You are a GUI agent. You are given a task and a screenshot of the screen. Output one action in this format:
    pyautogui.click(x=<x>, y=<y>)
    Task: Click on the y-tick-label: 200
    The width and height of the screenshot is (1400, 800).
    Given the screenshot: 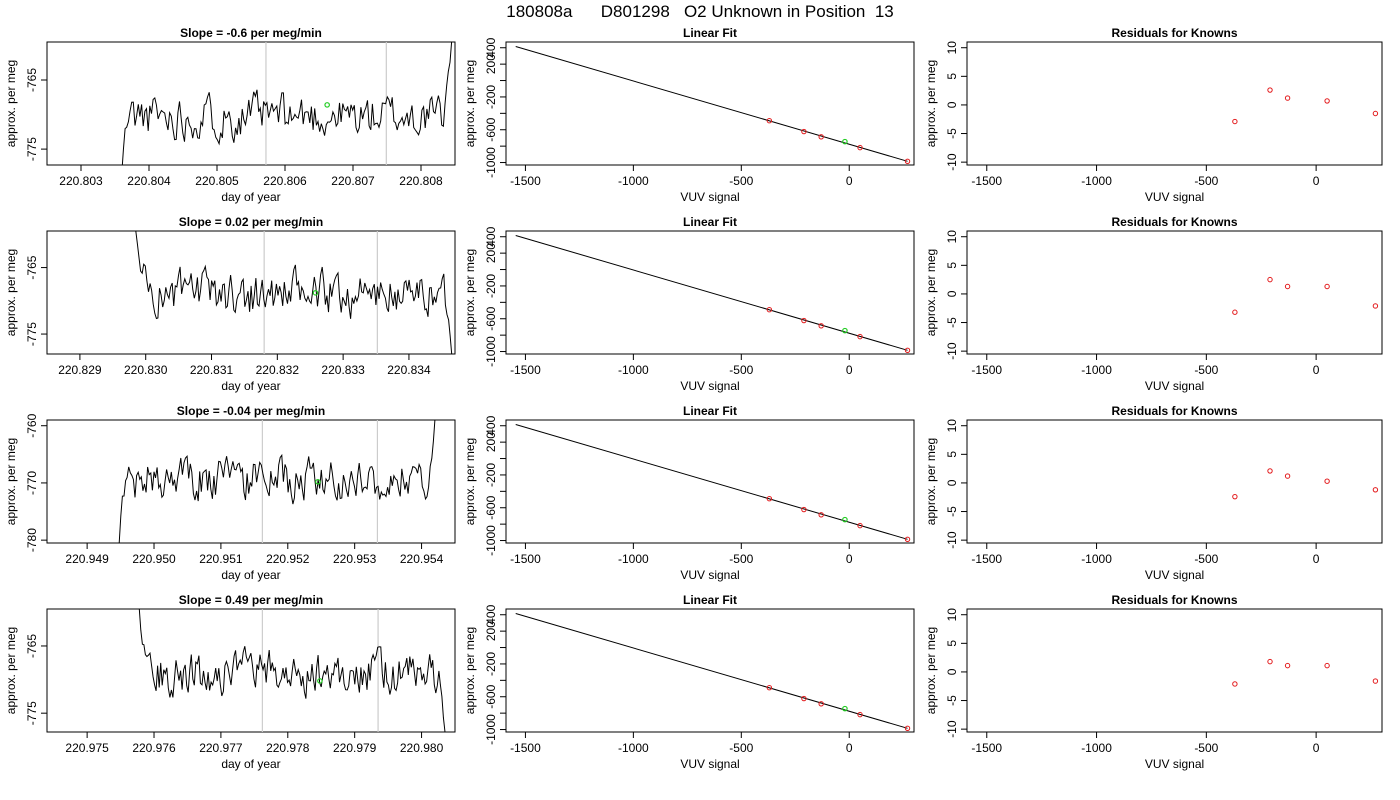 What is the action you would take?
    pyautogui.click(x=491, y=253)
    